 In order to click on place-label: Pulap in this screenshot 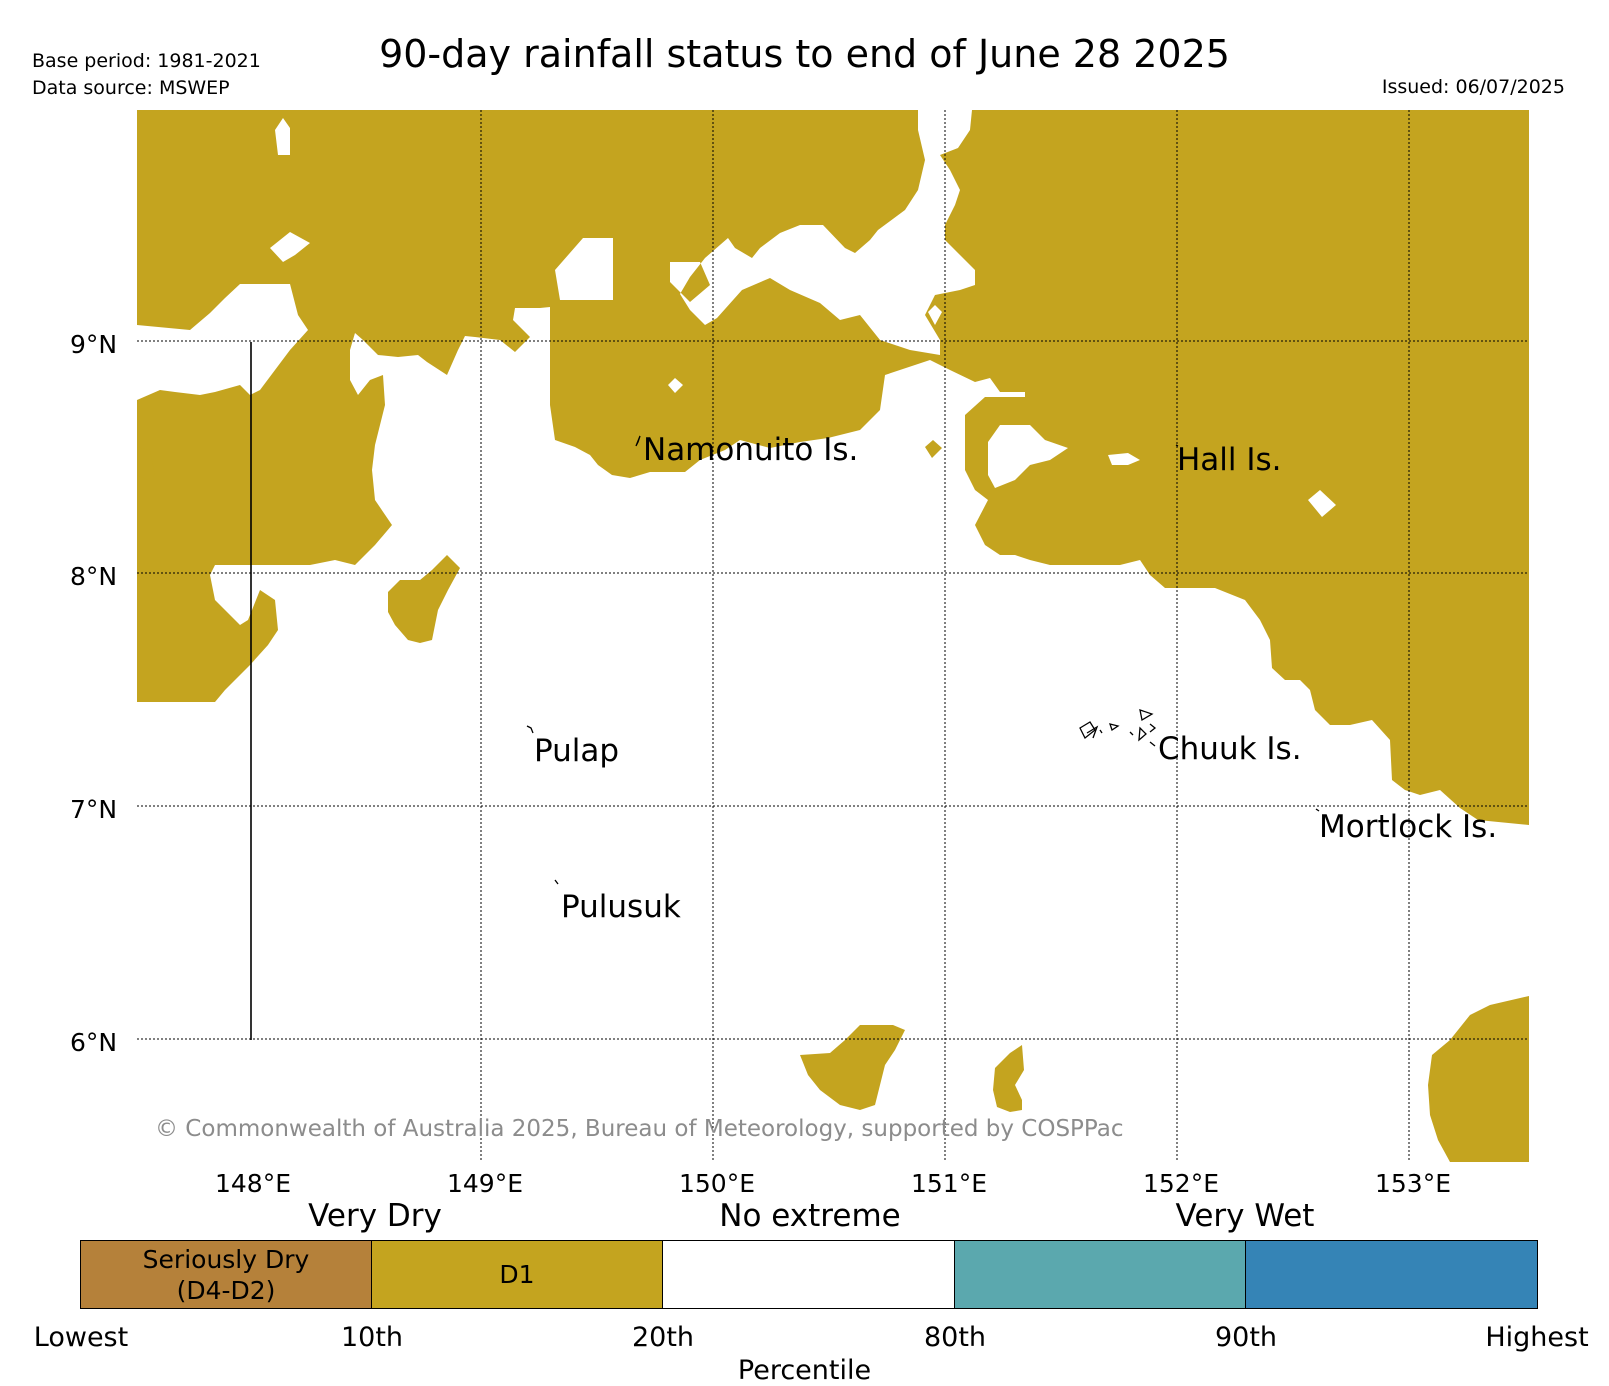, I will do `click(576, 751)`.